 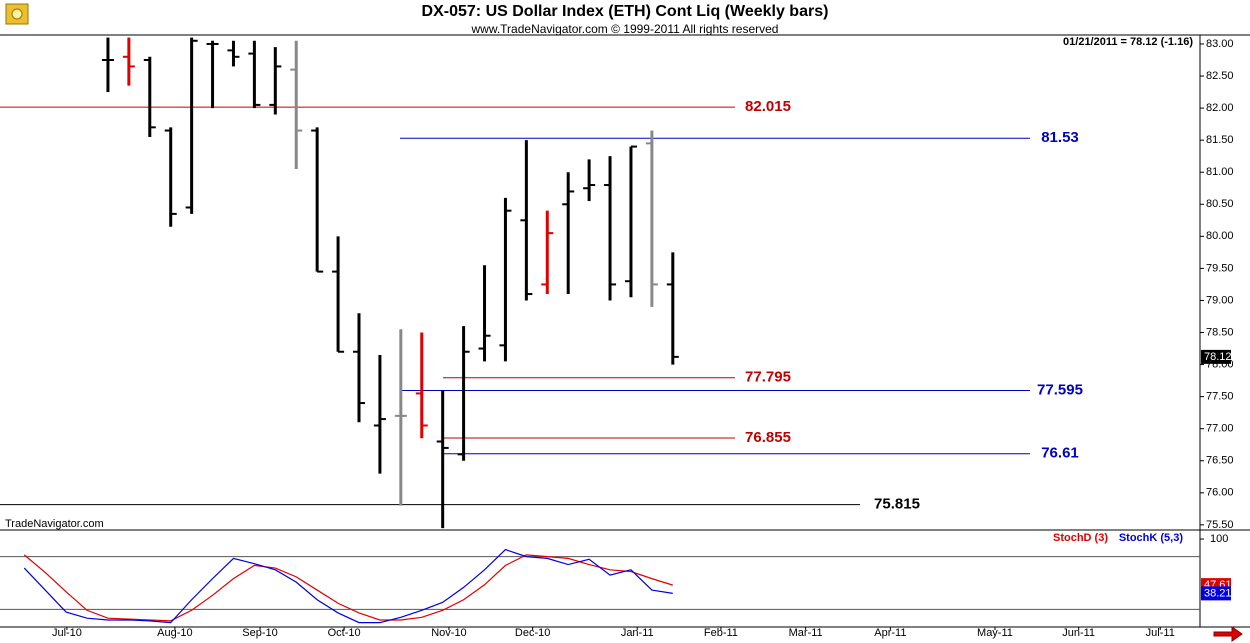 I want to click on y-tick-label: 77.50, so click(x=1220, y=397).